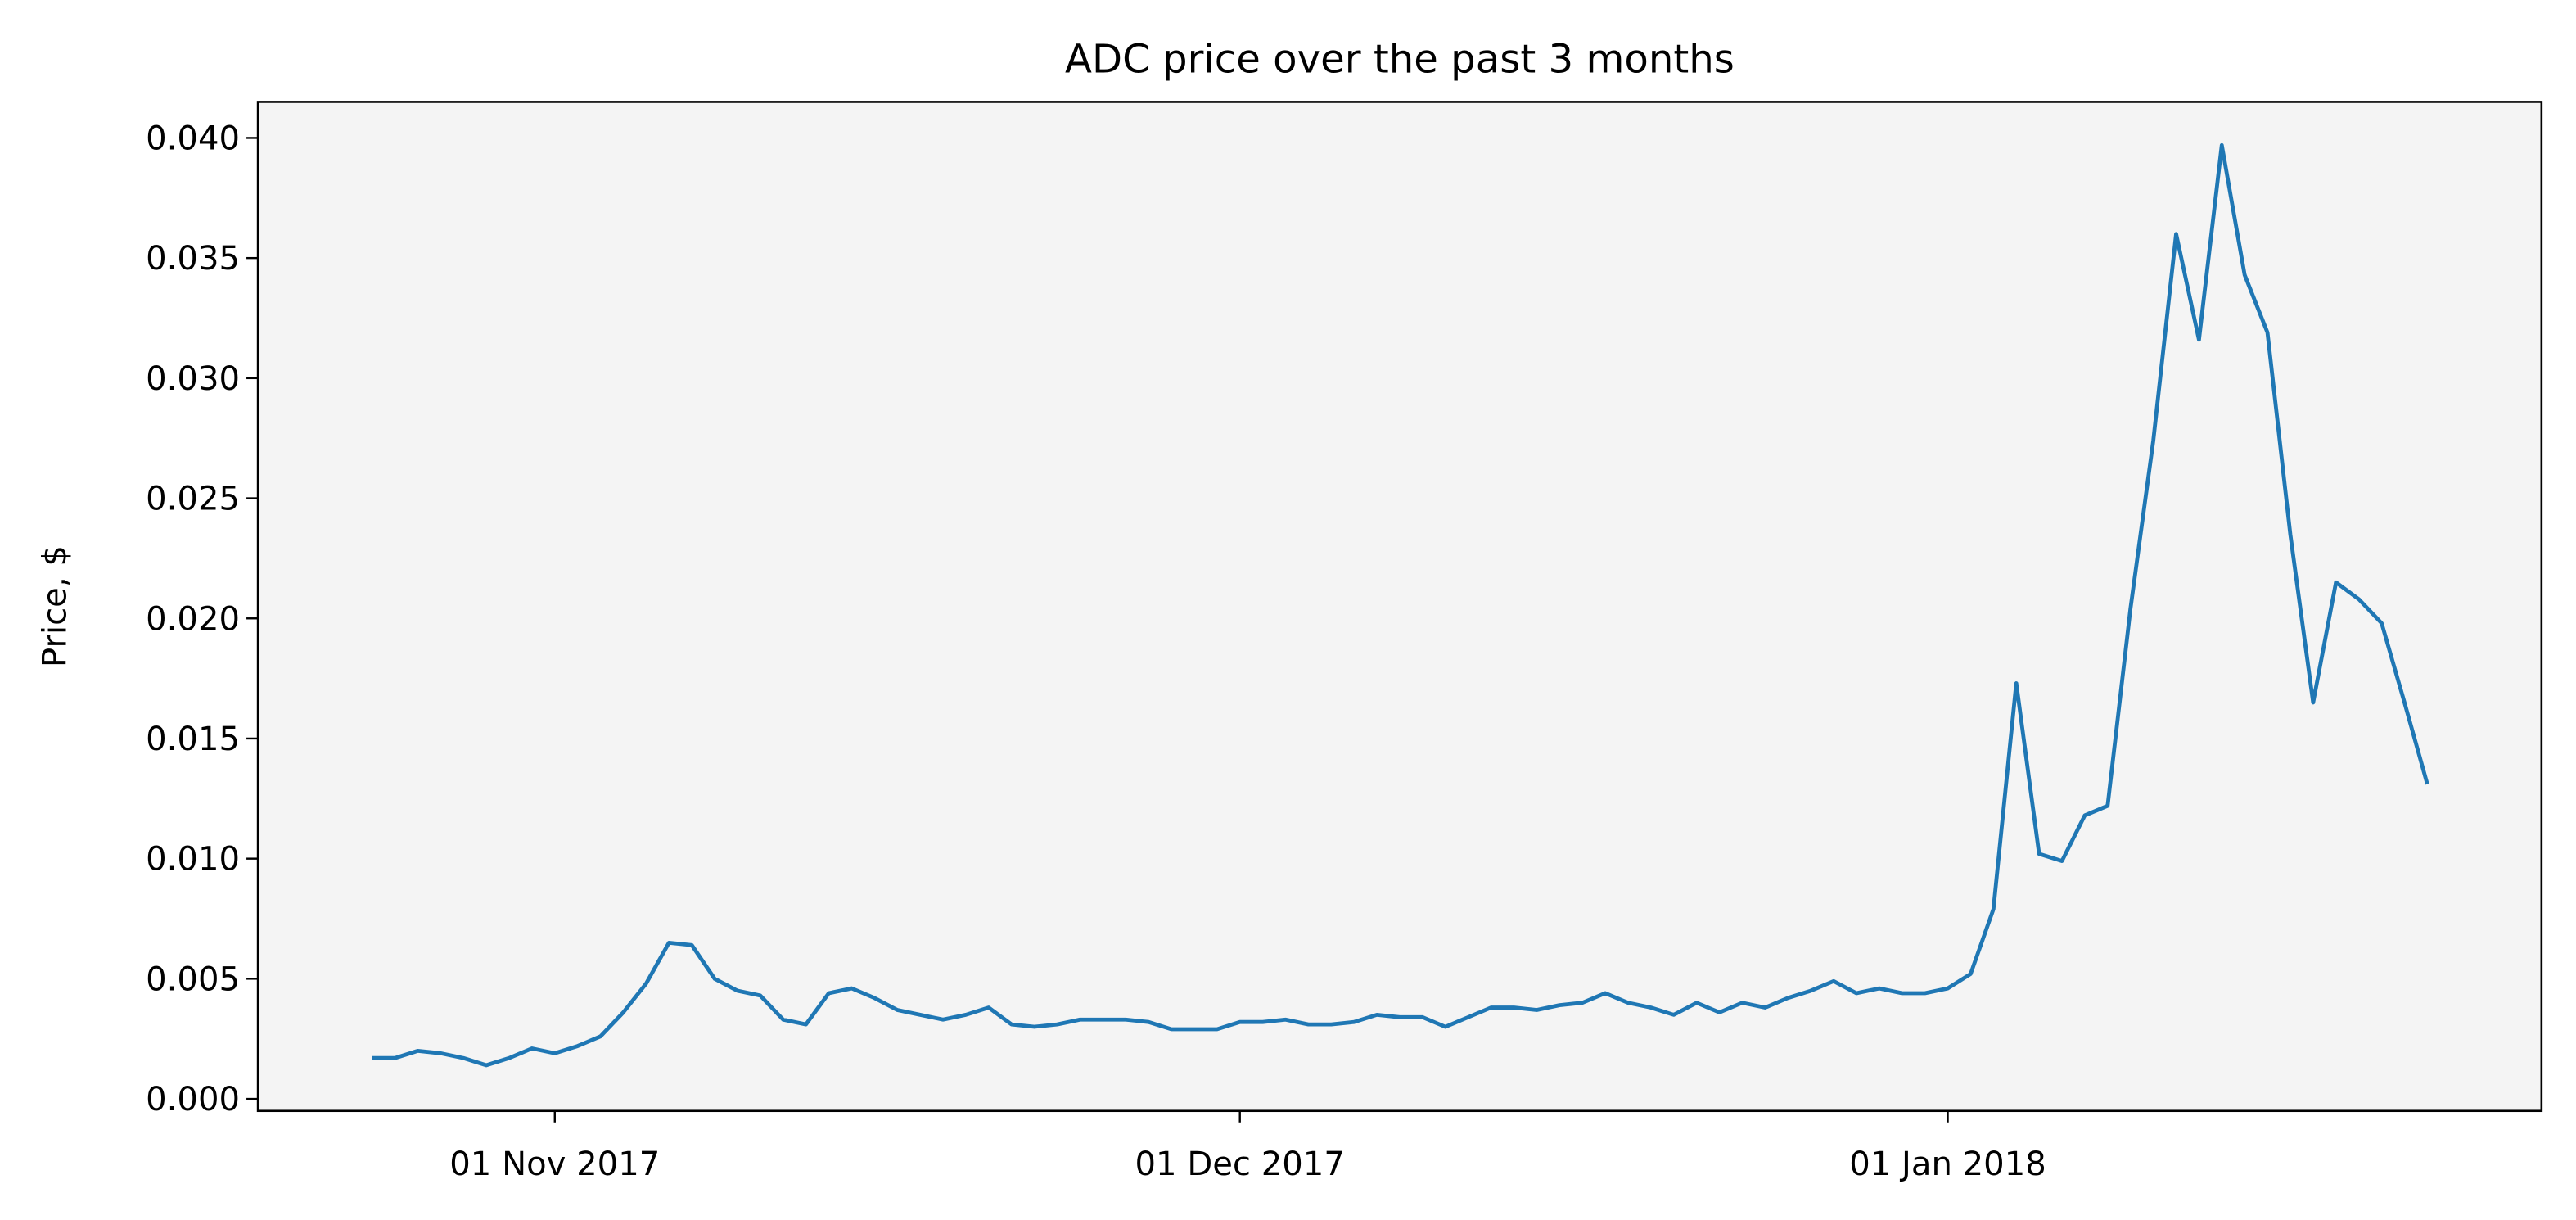 The height and width of the screenshot is (1220, 2576). Describe the element at coordinates (55, 606) in the screenshot. I see `y-axis-label: Price, $` at that location.